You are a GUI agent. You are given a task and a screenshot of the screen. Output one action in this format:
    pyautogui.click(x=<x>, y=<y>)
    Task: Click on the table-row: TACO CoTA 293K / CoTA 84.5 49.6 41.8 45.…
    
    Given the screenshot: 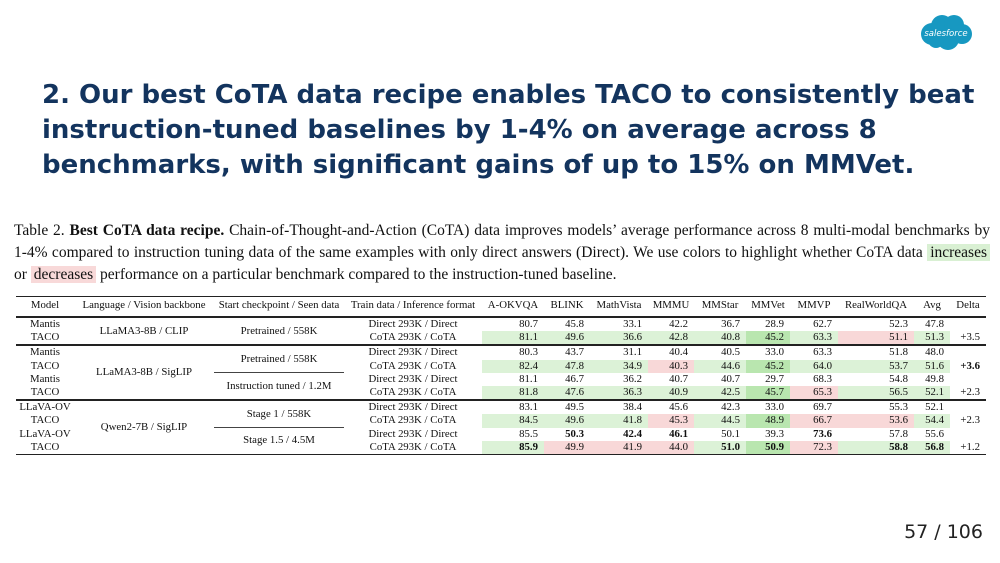 What is the action you would take?
    pyautogui.click(x=501, y=421)
    